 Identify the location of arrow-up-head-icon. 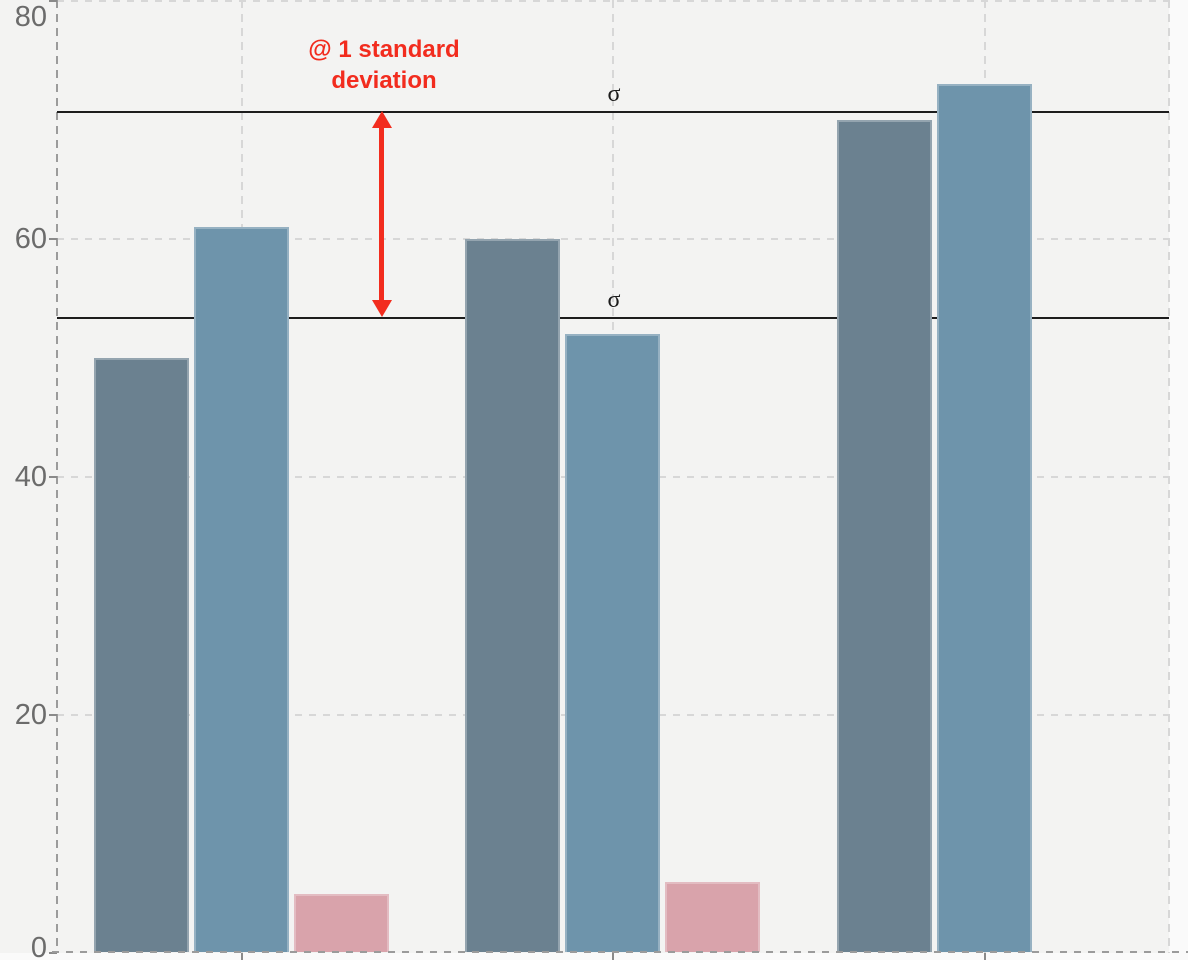
(382, 119).